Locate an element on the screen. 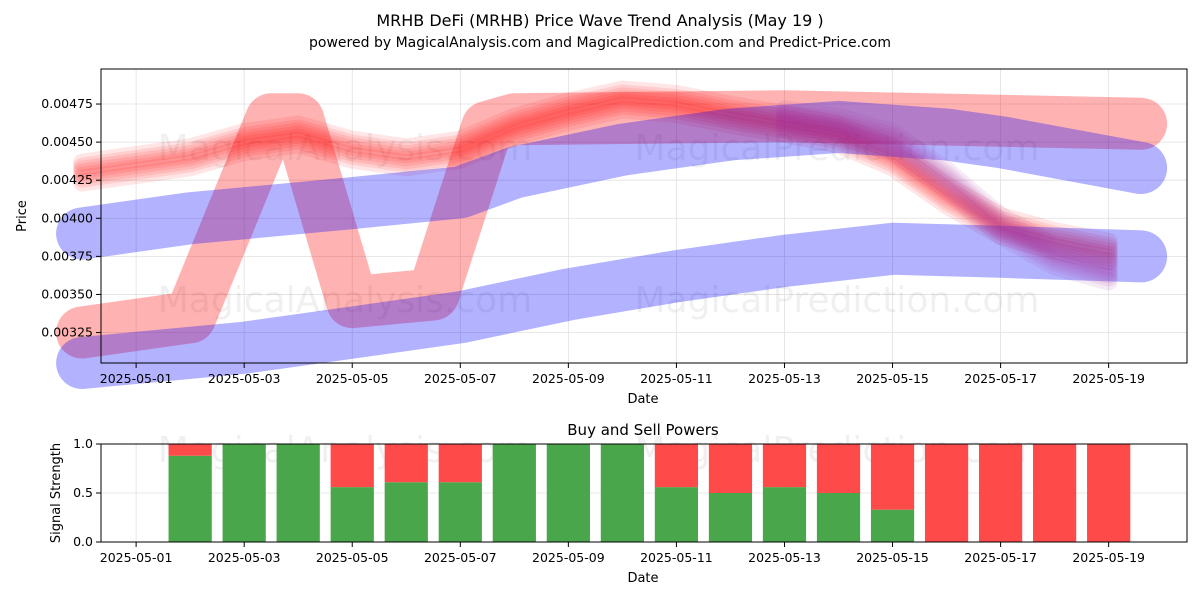  price-x-tick-label: 2025-05-17 is located at coordinates (1000, 378).